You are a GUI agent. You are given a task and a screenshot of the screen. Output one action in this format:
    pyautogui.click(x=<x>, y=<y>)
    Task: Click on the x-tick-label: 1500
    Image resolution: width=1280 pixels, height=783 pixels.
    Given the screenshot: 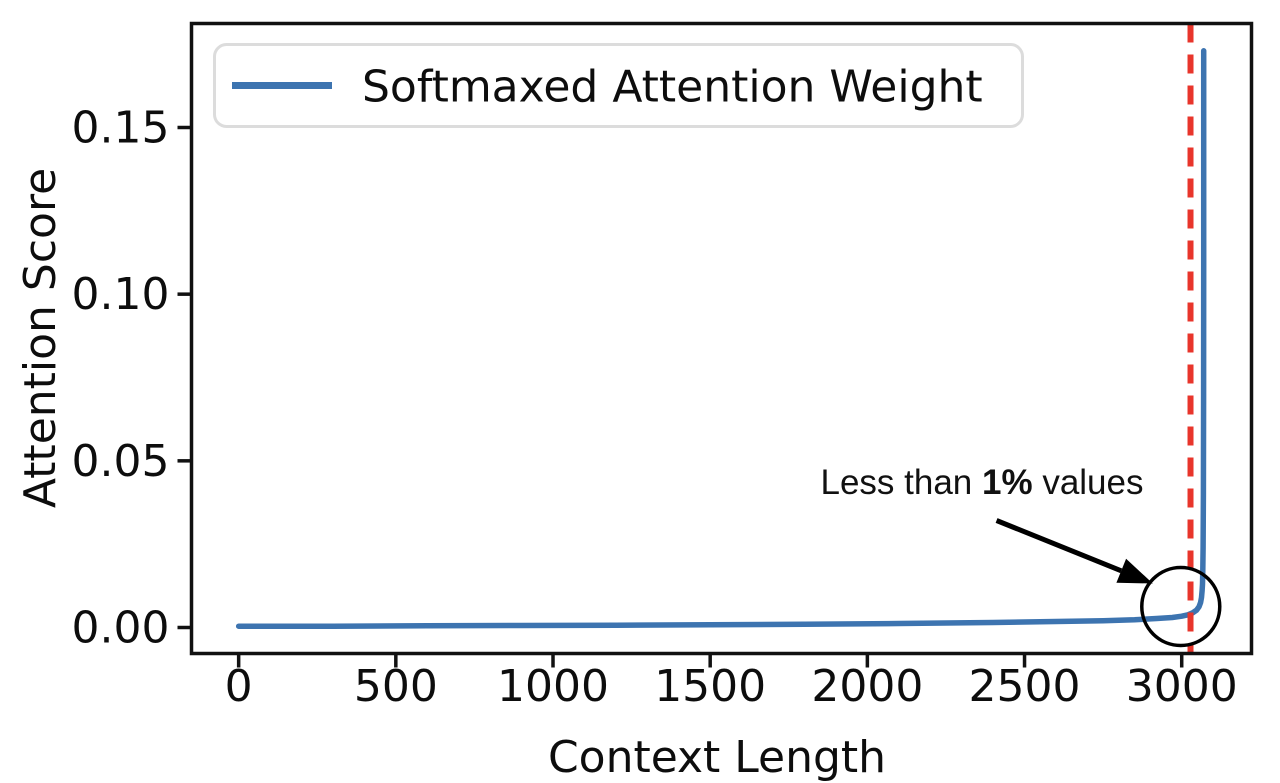 What is the action you would take?
    pyautogui.click(x=710, y=686)
    